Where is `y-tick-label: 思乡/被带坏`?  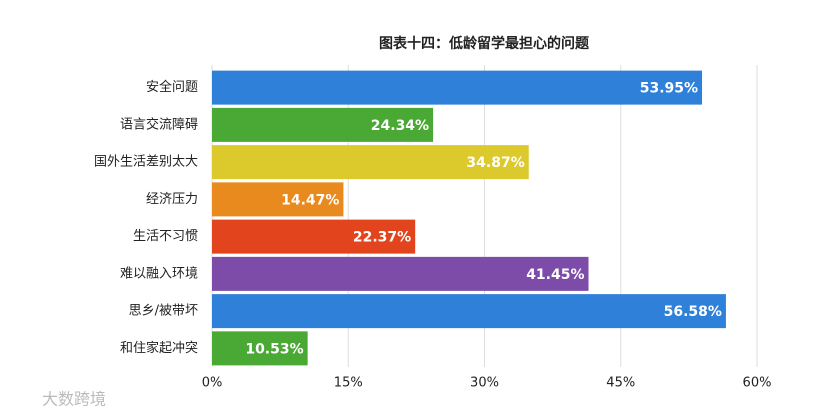 y-tick-label: 思乡/被带坏 is located at coordinates (163, 311).